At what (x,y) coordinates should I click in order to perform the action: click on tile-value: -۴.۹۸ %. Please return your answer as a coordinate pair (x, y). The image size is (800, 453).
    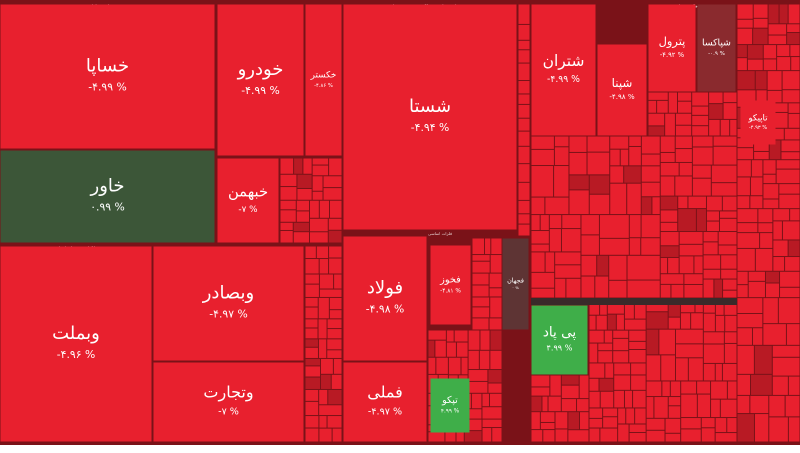
    Looking at the image, I should click on (622, 96).